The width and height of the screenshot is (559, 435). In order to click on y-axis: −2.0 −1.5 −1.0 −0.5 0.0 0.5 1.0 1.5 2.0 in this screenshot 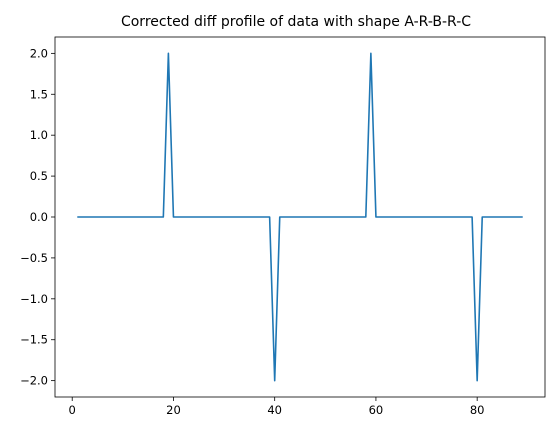, I will do `click(37, 217)`.